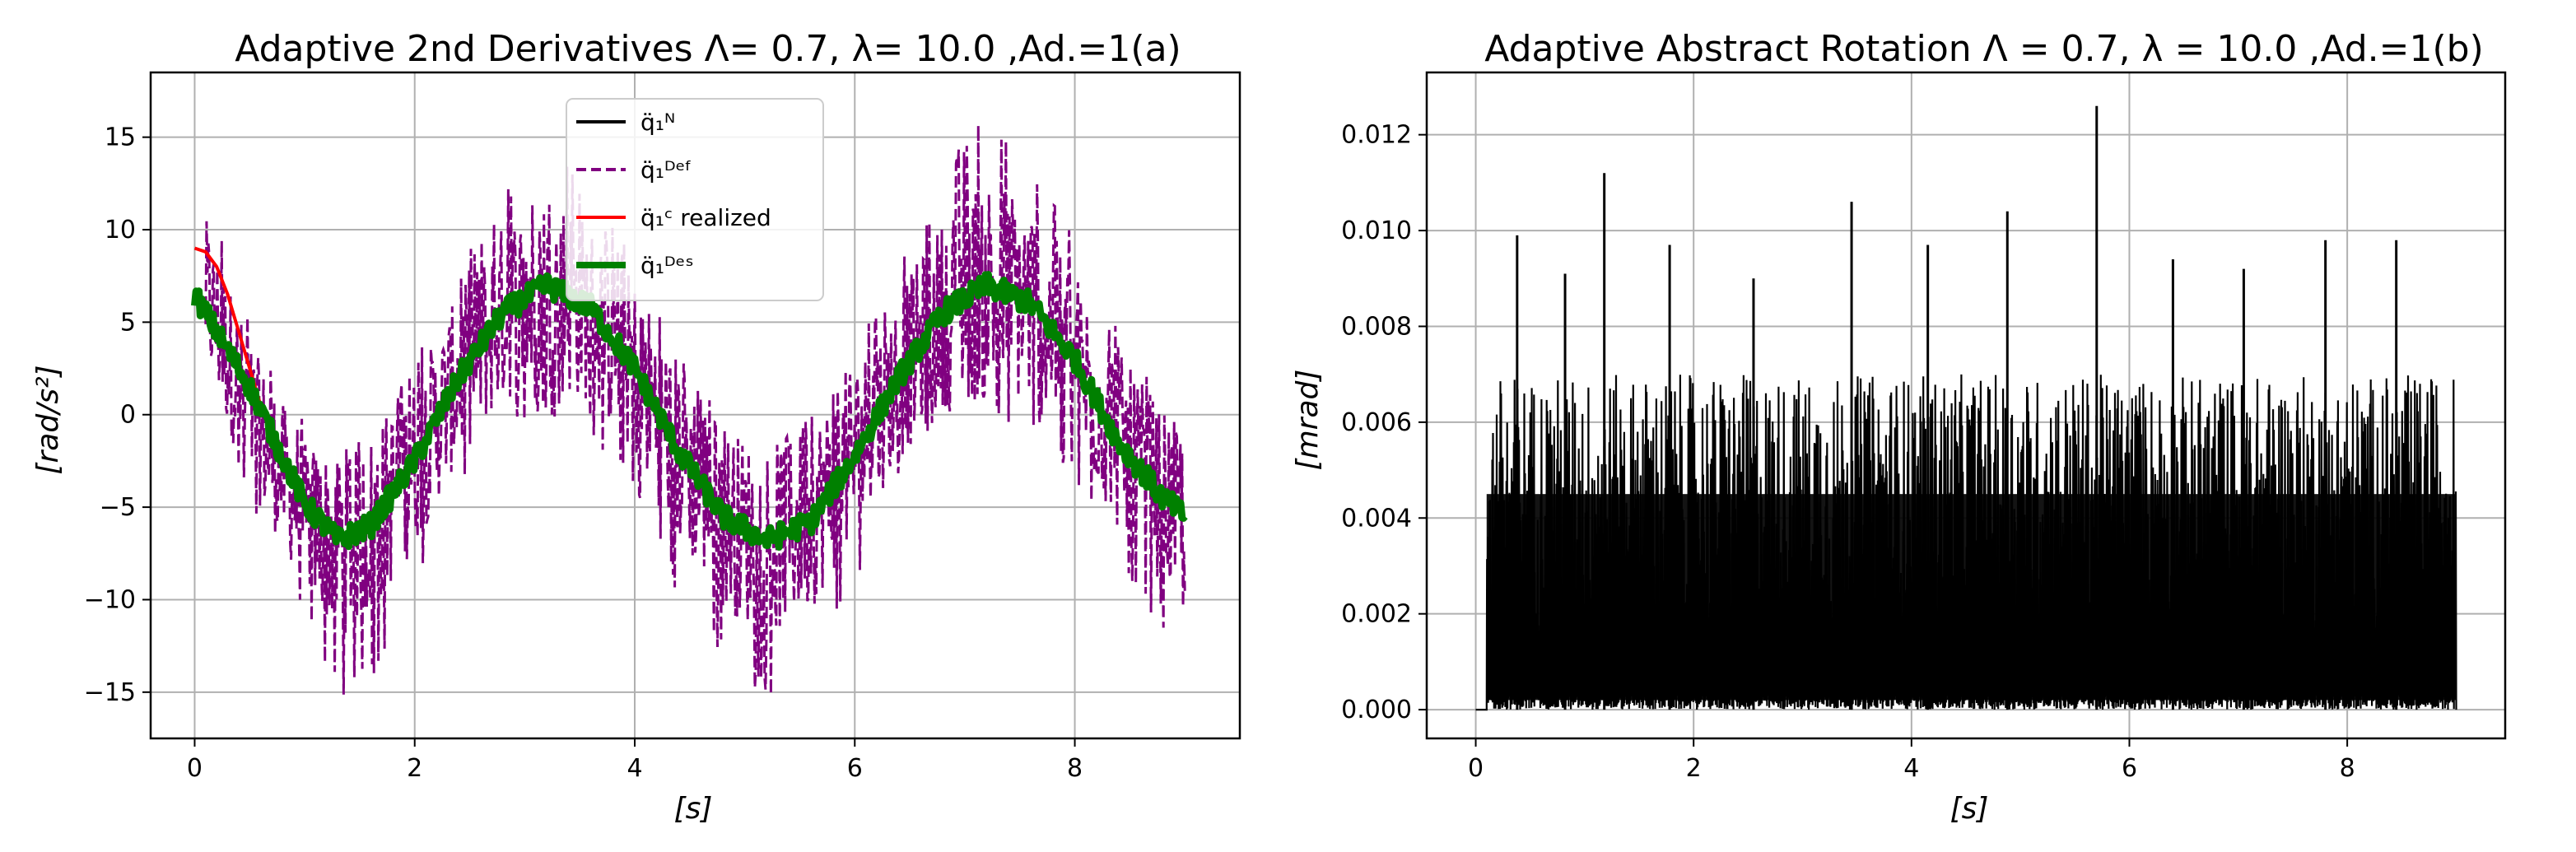  I want to click on a-y-tick-label: 0, so click(128, 415).